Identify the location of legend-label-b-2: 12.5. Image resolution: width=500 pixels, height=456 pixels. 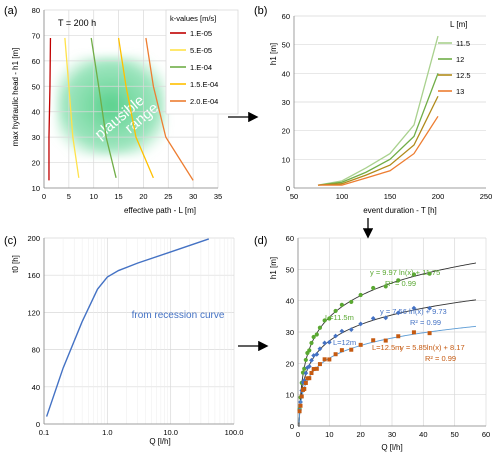
(463, 75).